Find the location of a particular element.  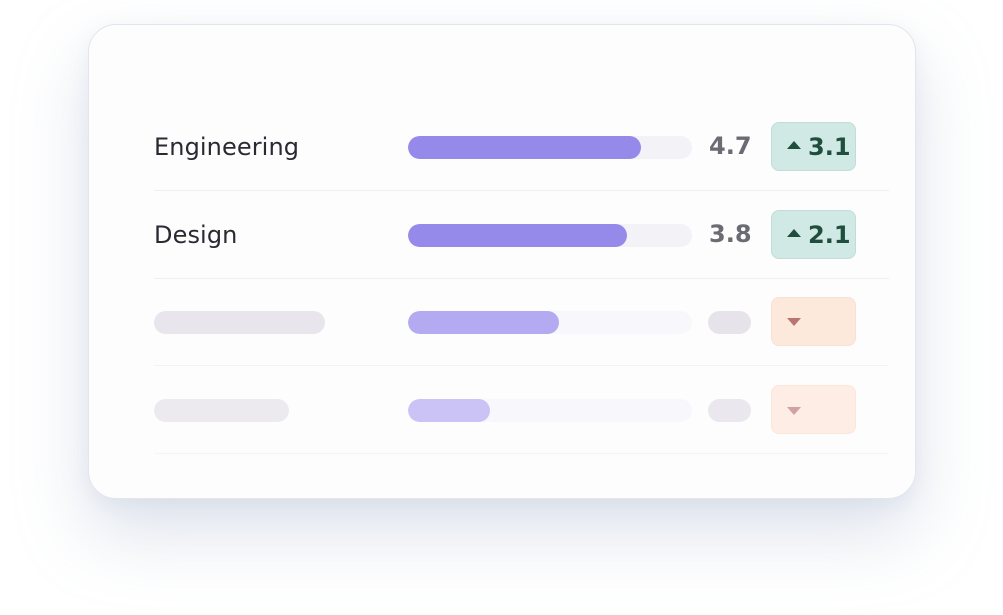

score-value: 3.8 is located at coordinates (730, 234).